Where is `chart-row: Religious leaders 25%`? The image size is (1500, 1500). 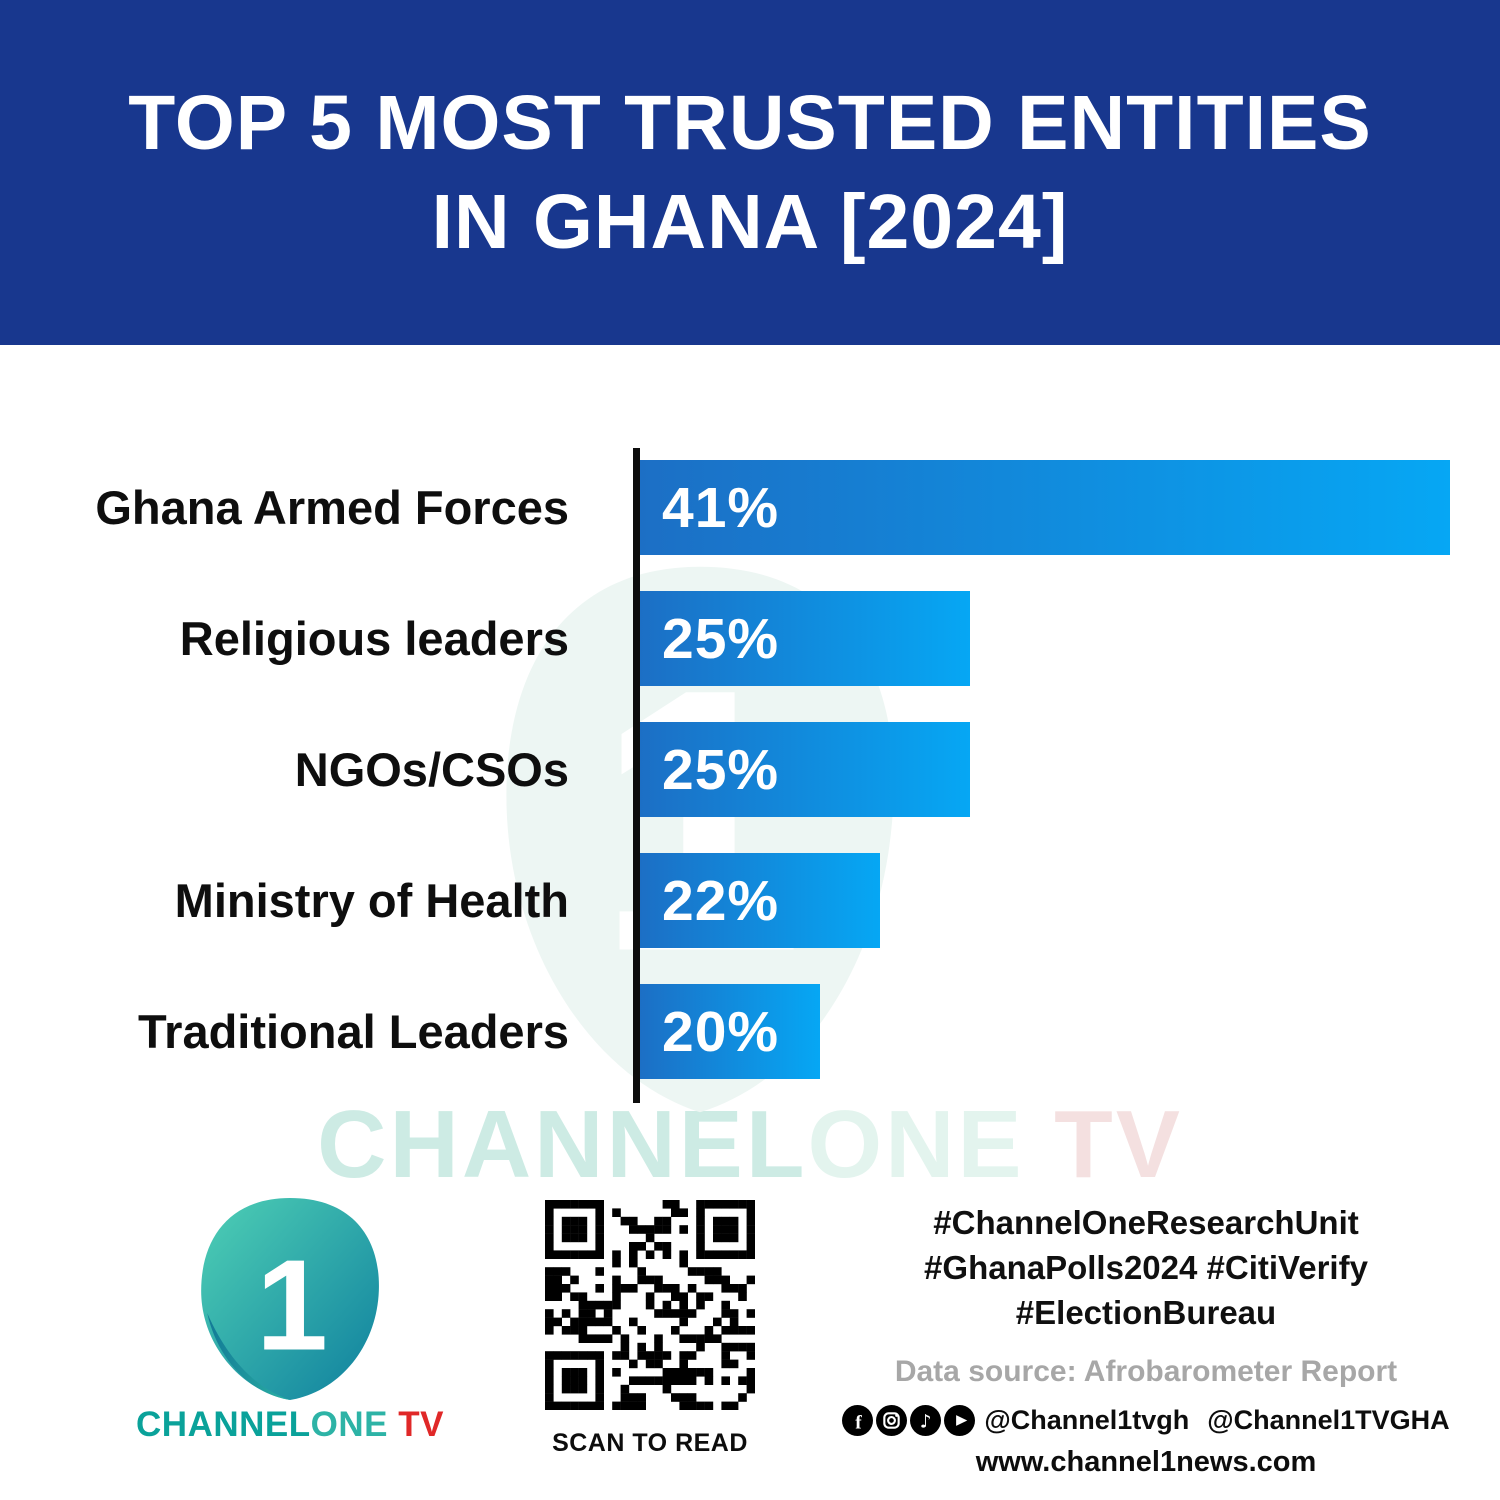 chart-row: Religious leaders 25% is located at coordinates (750, 638).